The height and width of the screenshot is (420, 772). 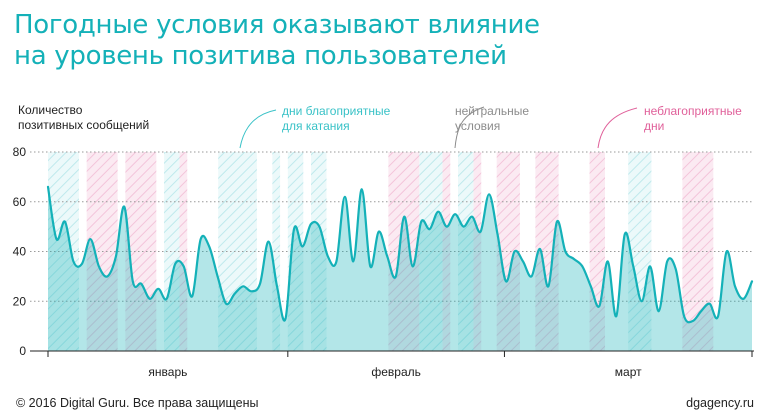 I want to click on legend-neutral-connector, so click(x=469, y=127).